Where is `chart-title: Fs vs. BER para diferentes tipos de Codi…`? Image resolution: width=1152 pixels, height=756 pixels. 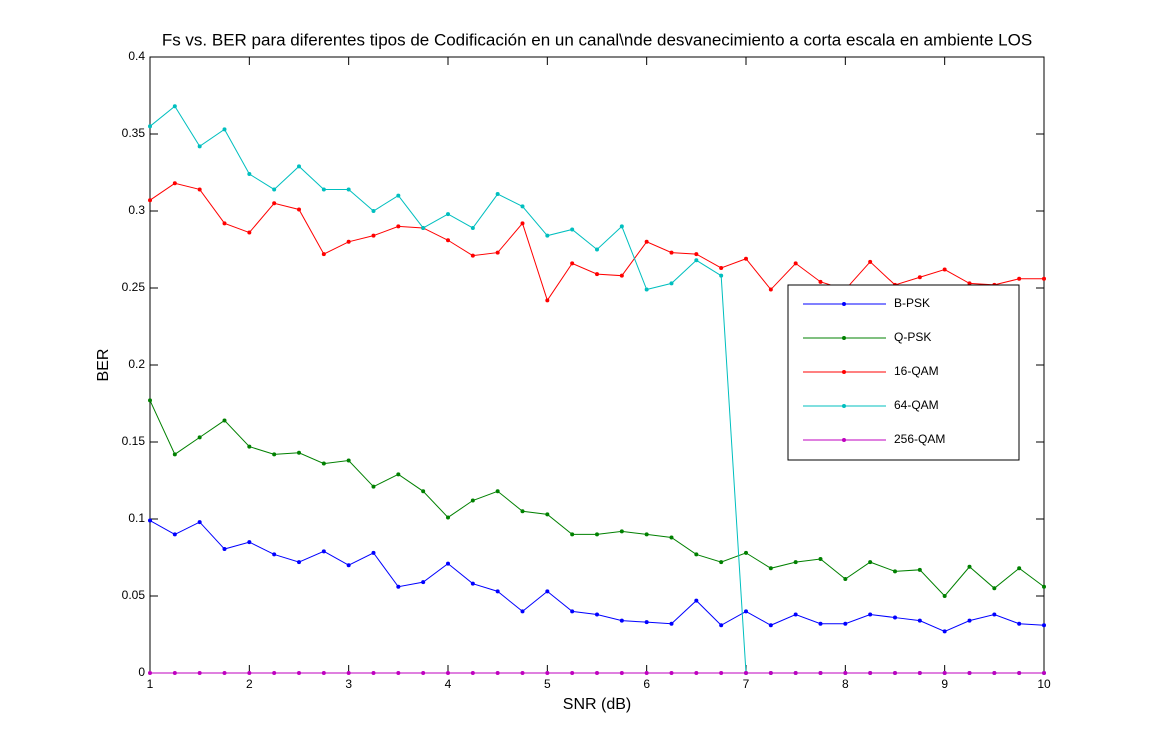 chart-title: Fs vs. BER para diferentes tipos de Codi… is located at coordinates (597, 39).